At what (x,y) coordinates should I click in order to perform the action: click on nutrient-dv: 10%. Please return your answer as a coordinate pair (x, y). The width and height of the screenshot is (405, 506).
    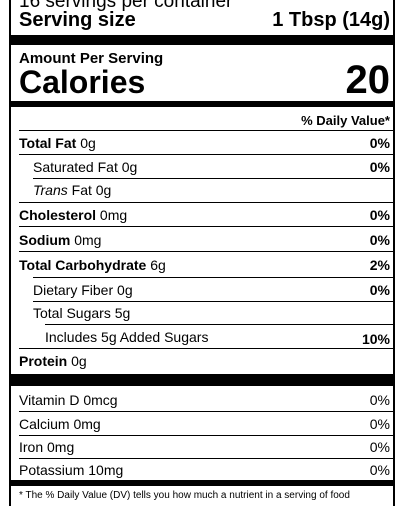
    Looking at the image, I should click on (375, 339).